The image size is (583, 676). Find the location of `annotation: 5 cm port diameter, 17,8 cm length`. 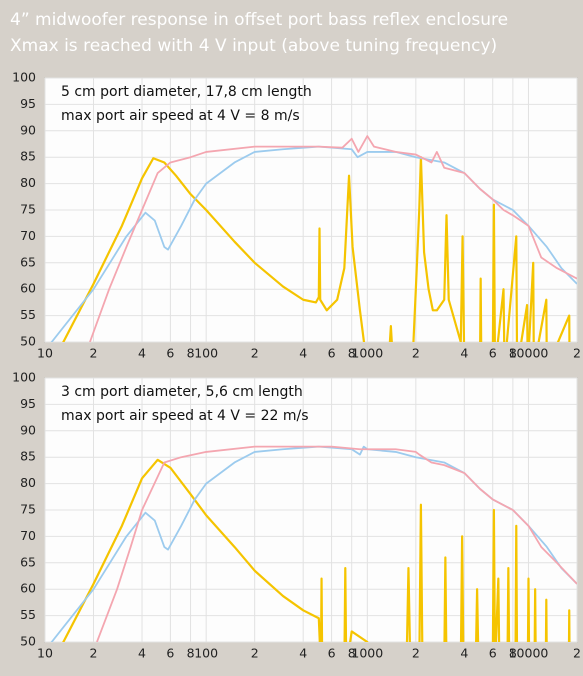

annotation: 5 cm port diameter, 17,8 cm length is located at coordinates (186, 92).